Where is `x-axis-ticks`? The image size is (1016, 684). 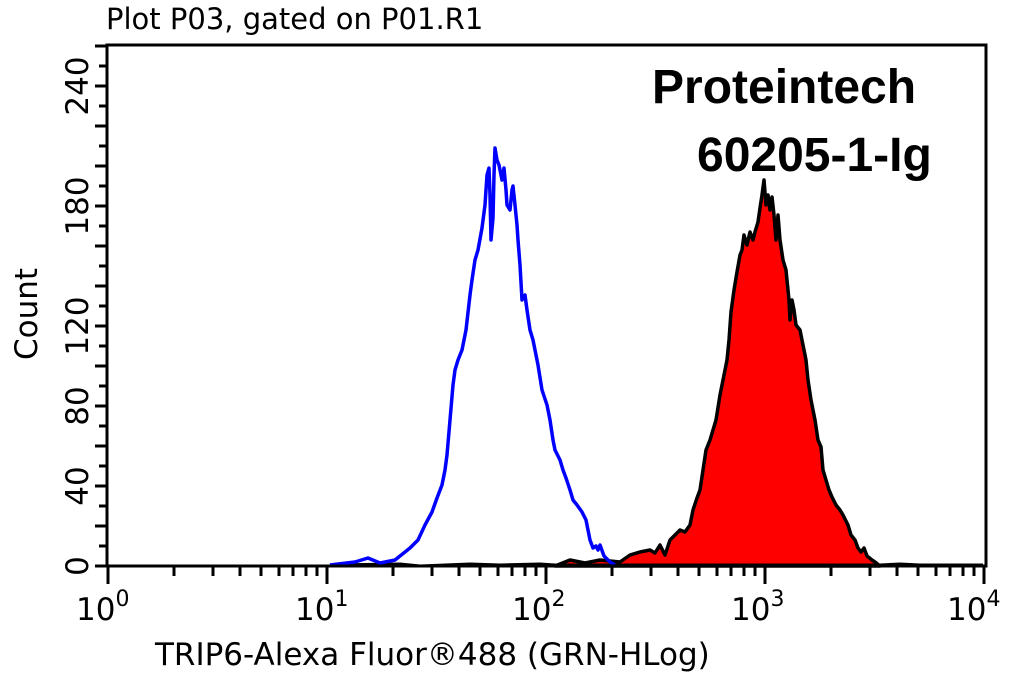
x-axis-ticks is located at coordinates (546, 575).